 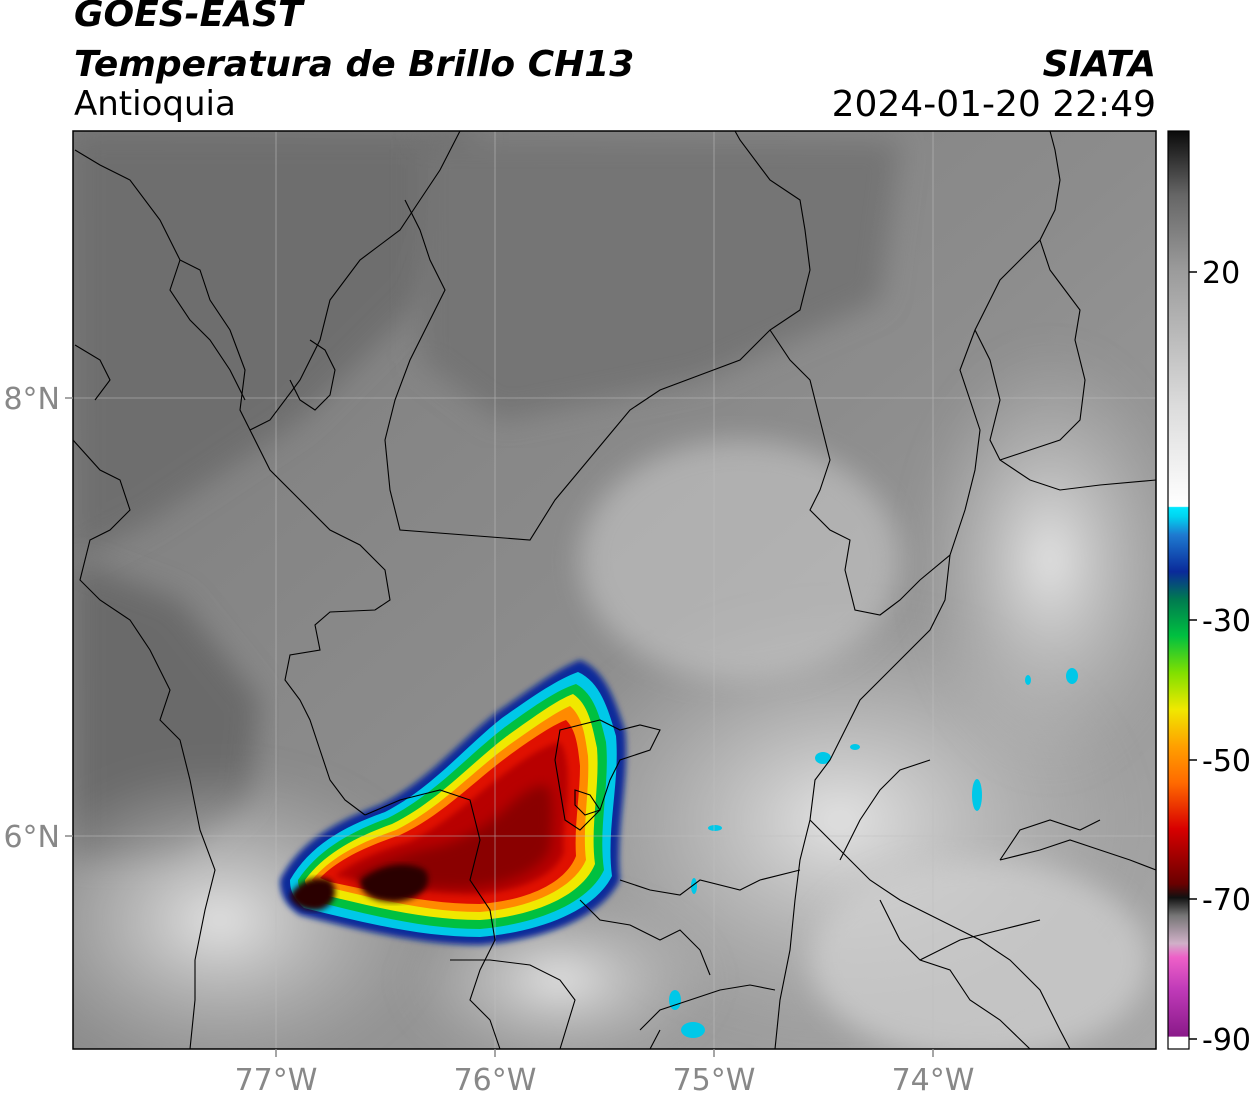 What do you see at coordinates (453, 802) in the screenshot?
I see `storm-cell` at bounding box center [453, 802].